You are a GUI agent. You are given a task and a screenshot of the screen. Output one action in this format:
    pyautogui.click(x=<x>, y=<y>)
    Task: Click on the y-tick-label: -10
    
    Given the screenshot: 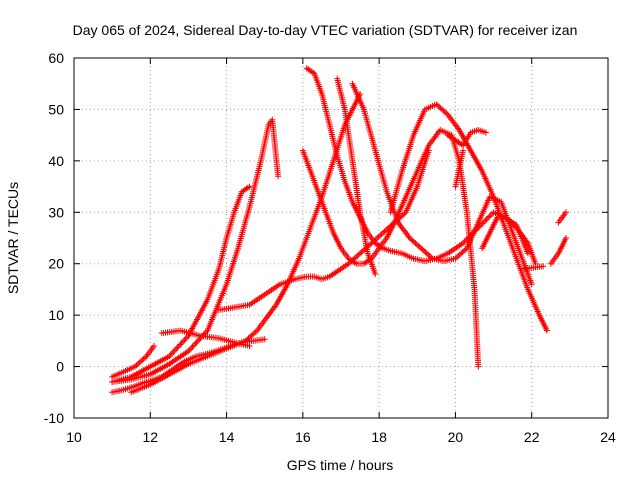 What is the action you would take?
    pyautogui.click(x=54, y=418)
    